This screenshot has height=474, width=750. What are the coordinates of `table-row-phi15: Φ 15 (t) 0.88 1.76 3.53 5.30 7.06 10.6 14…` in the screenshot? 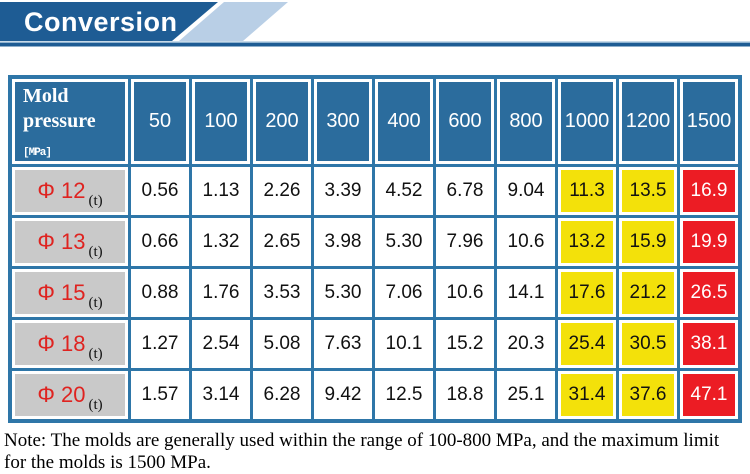 It's located at (375, 293).